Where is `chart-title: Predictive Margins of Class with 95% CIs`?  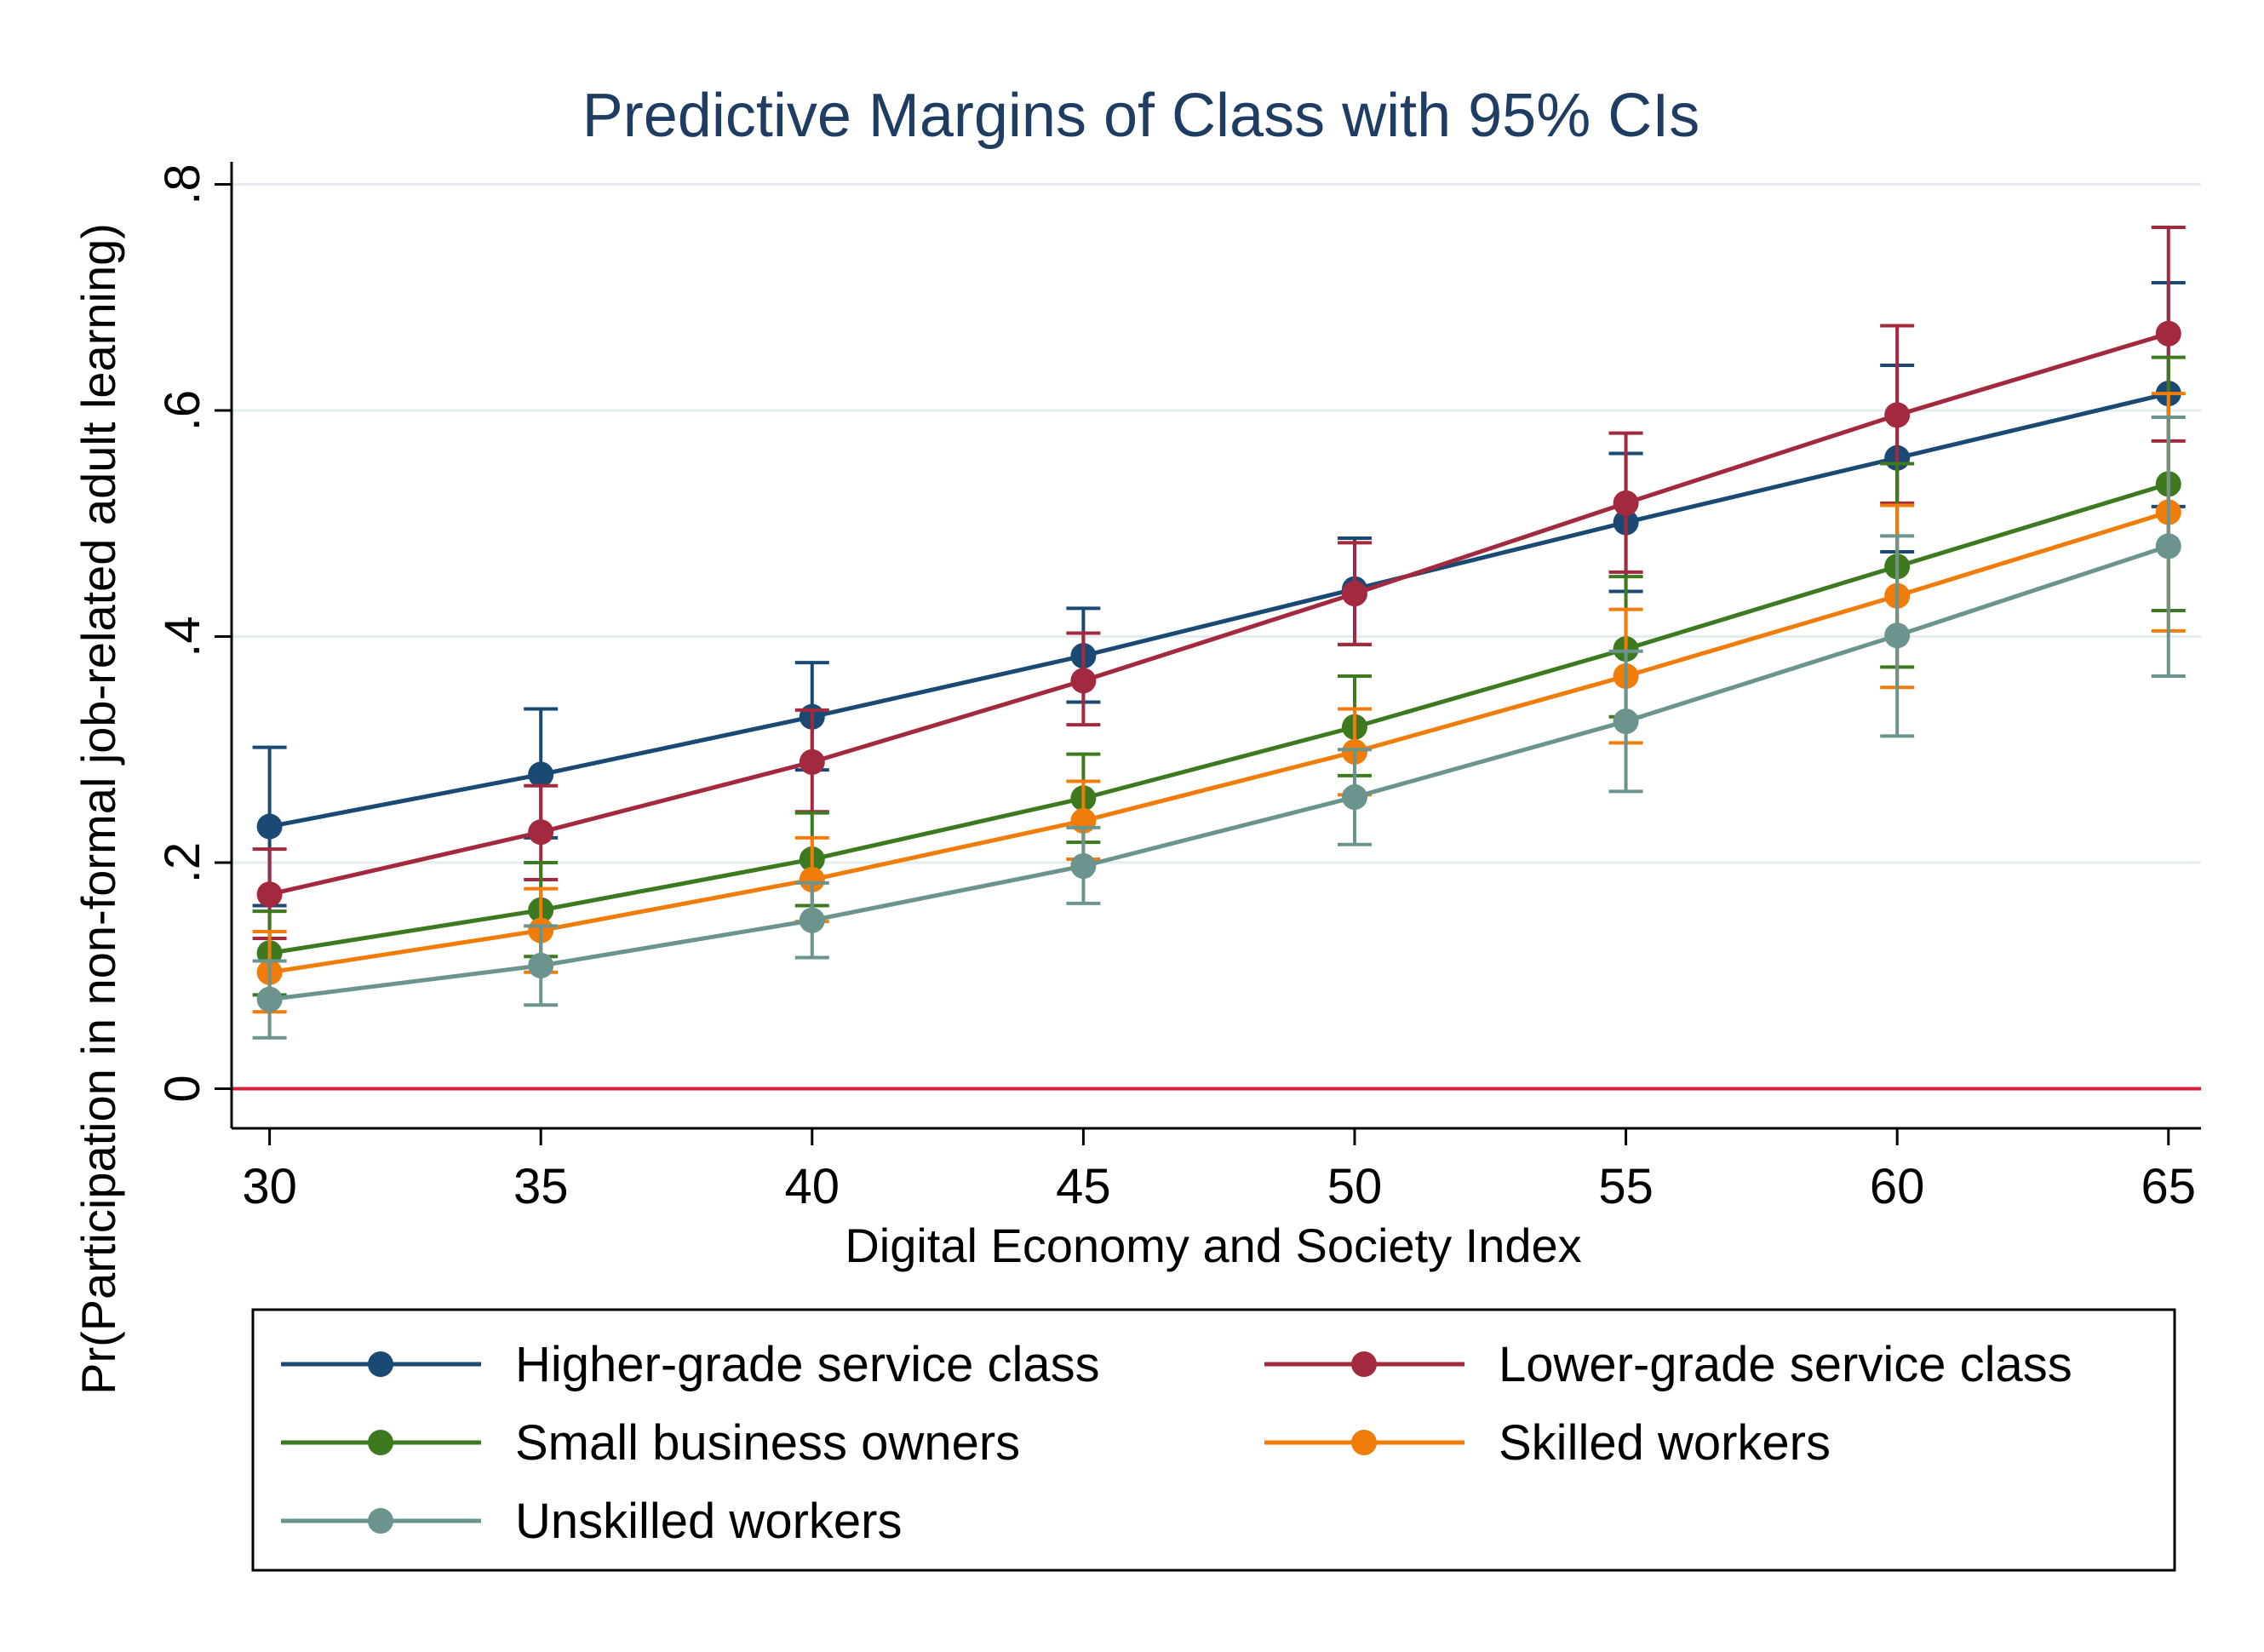 chart-title: Predictive Margins of Class with 95% CIs is located at coordinates (1140, 116).